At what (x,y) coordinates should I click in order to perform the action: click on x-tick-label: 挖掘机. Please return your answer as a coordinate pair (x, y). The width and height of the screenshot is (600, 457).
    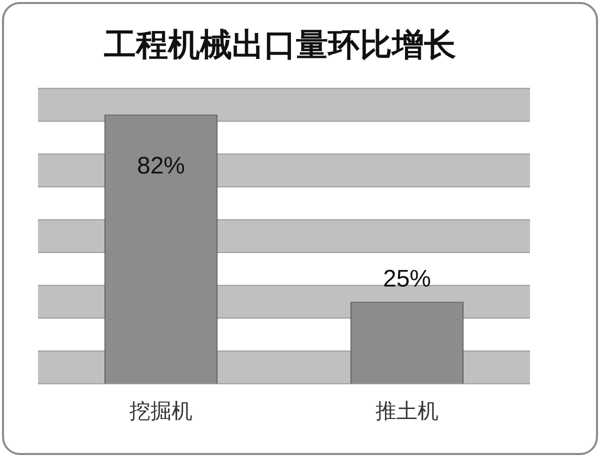
    Looking at the image, I should click on (161, 410).